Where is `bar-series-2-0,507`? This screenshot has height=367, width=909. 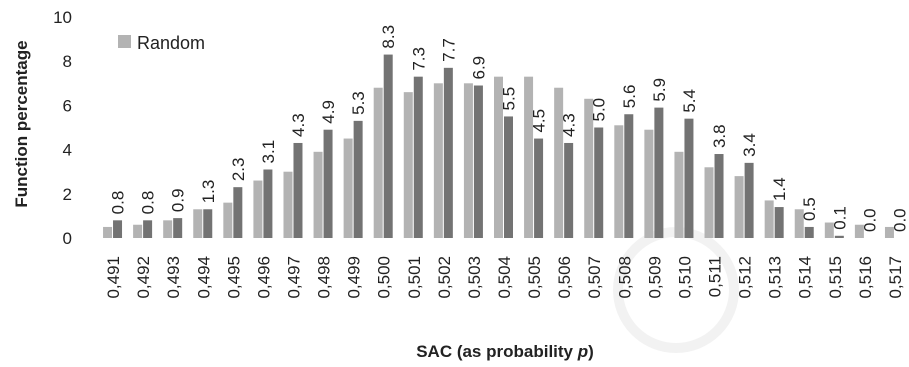
bar-series-2-0,507 is located at coordinates (599, 182).